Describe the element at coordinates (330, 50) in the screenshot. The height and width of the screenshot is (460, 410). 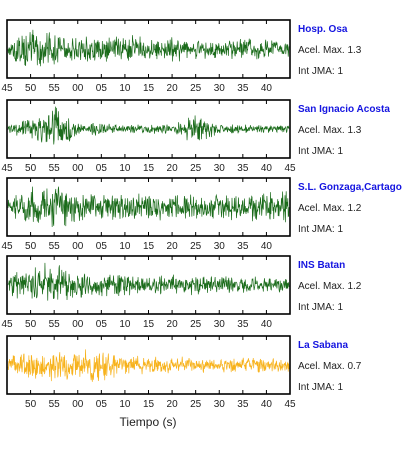
I see `accel-max-label-1: Acel. Max. 1.3` at that location.